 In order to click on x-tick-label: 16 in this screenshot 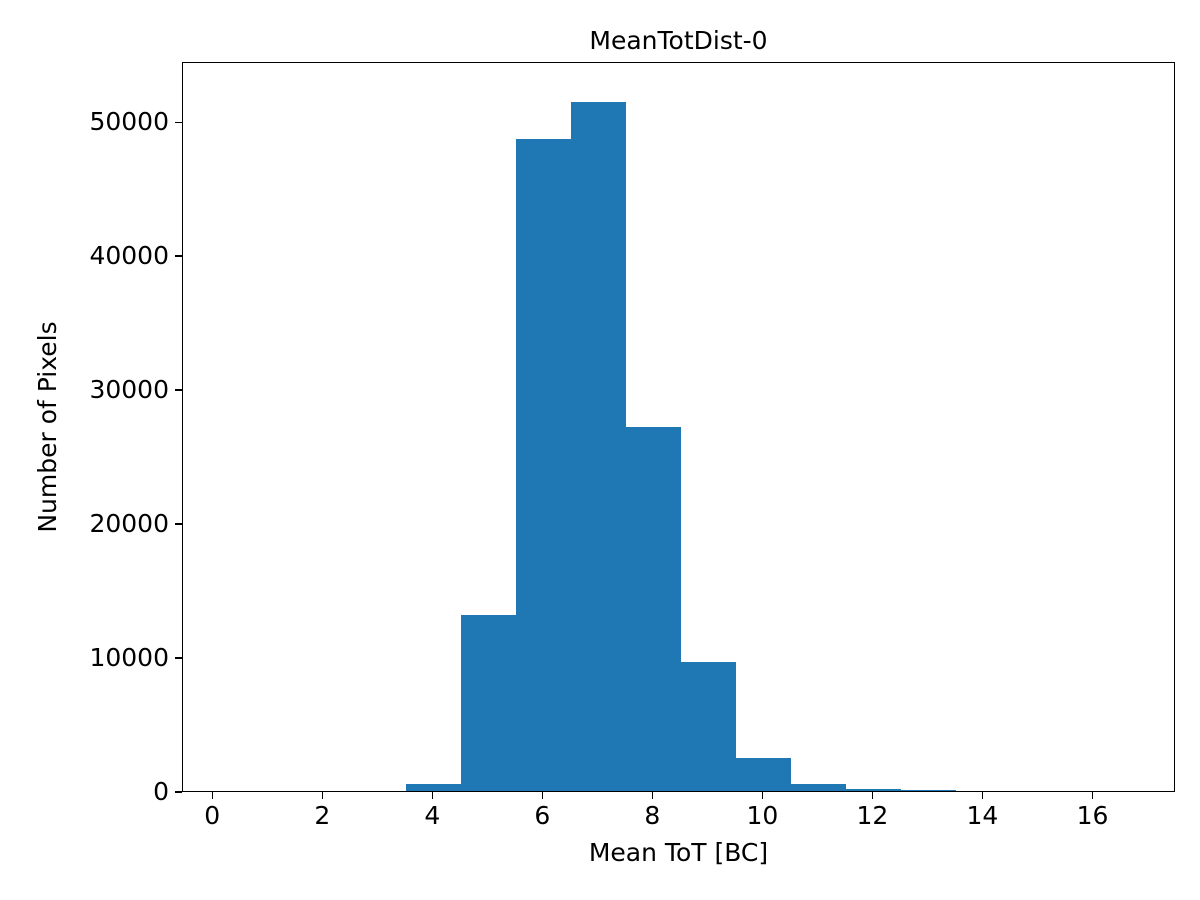, I will do `click(1092, 815)`.